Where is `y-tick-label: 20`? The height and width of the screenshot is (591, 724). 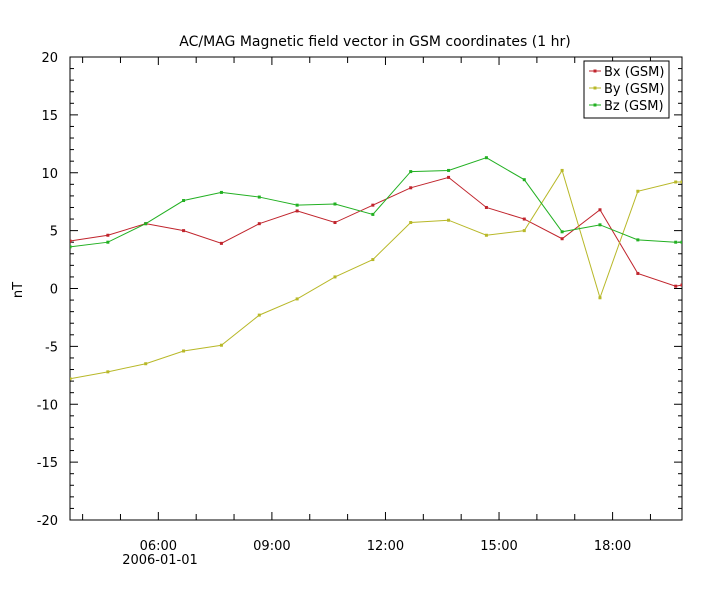 y-tick-label: 20 is located at coordinates (49, 58).